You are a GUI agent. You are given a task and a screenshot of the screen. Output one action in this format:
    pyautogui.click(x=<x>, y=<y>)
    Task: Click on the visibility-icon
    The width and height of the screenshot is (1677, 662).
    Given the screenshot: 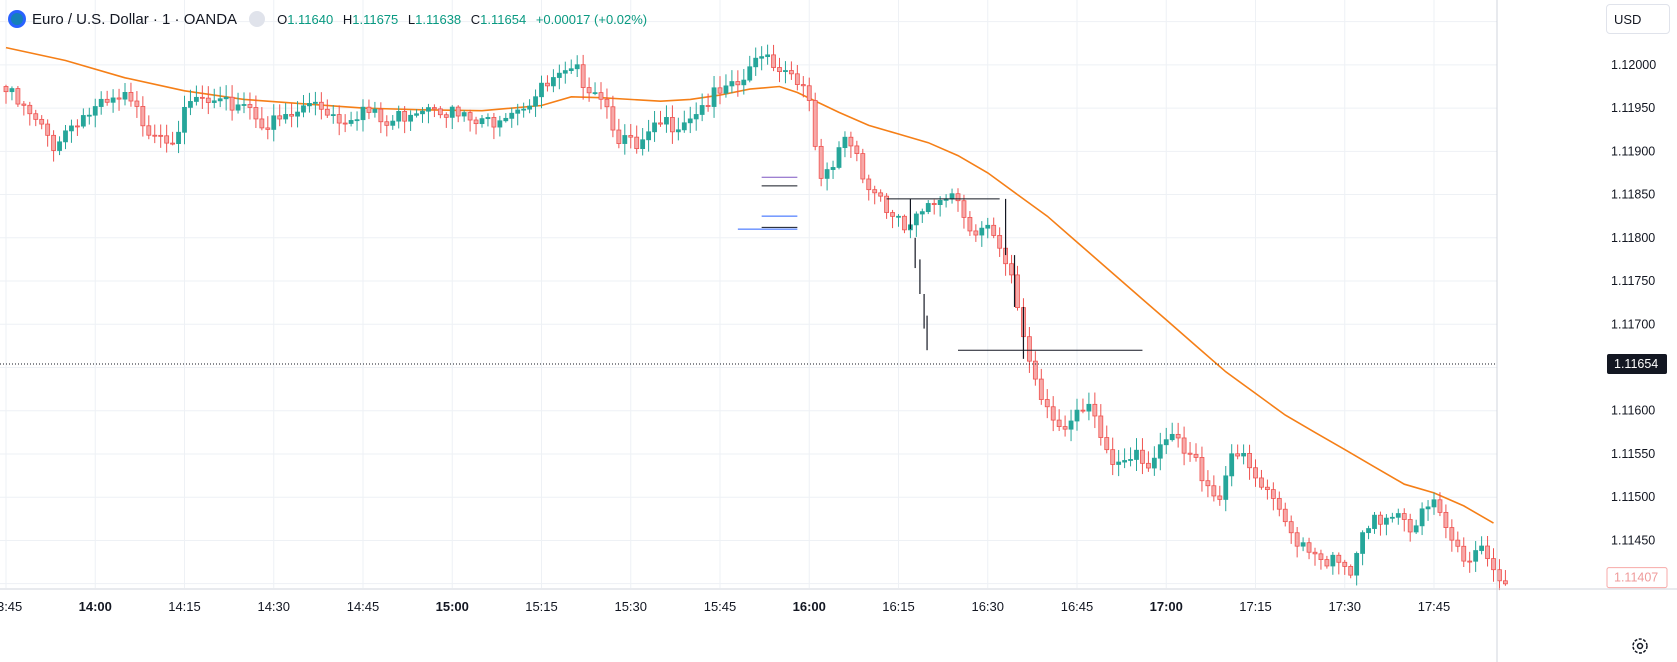 What is the action you would take?
    pyautogui.click(x=257, y=19)
    